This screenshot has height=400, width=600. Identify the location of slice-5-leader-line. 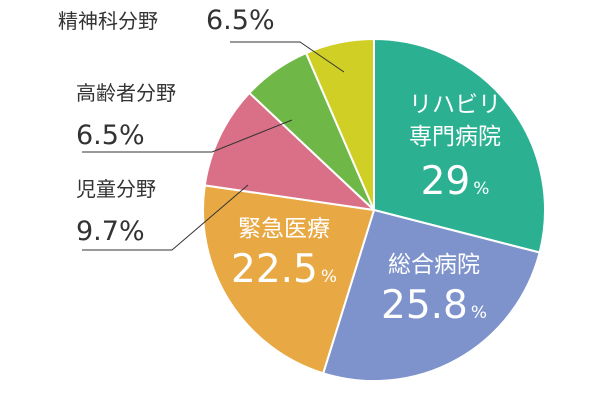
(187, 136).